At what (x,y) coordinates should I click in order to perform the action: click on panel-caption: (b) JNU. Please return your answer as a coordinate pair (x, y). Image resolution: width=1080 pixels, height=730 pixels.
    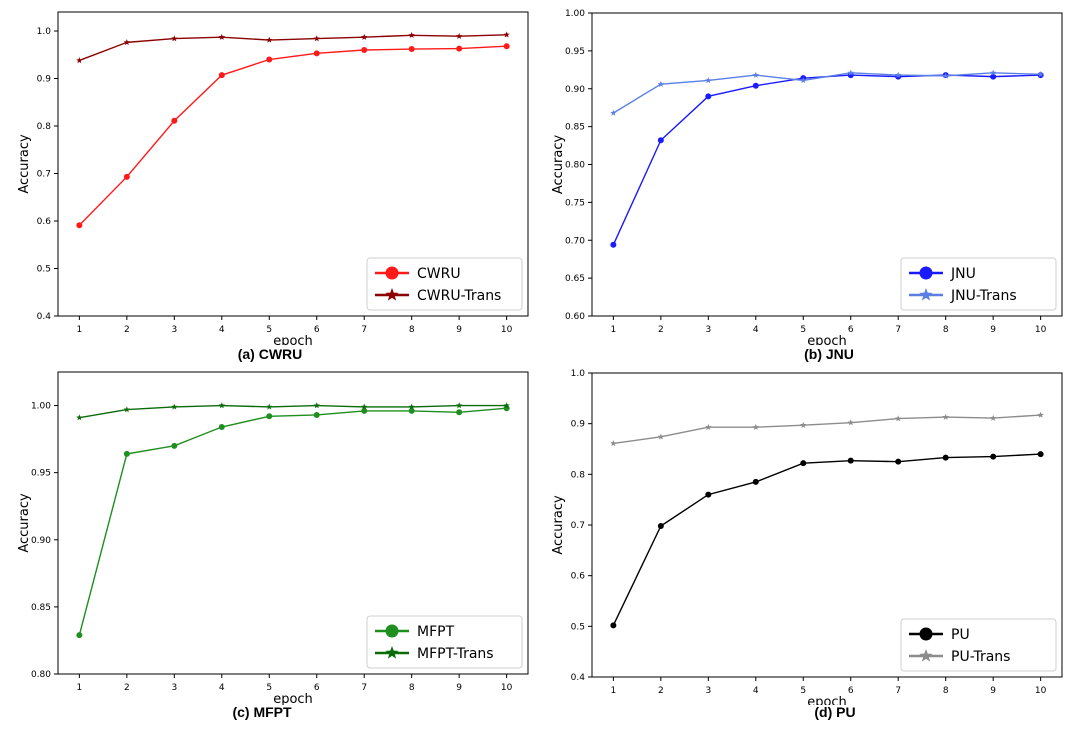
    Looking at the image, I should click on (829, 354).